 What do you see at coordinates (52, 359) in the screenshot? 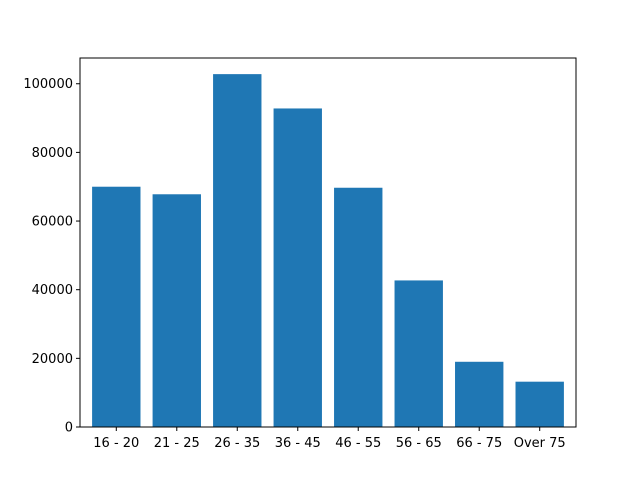
I see `y-tick-label-1: 20000` at bounding box center [52, 359].